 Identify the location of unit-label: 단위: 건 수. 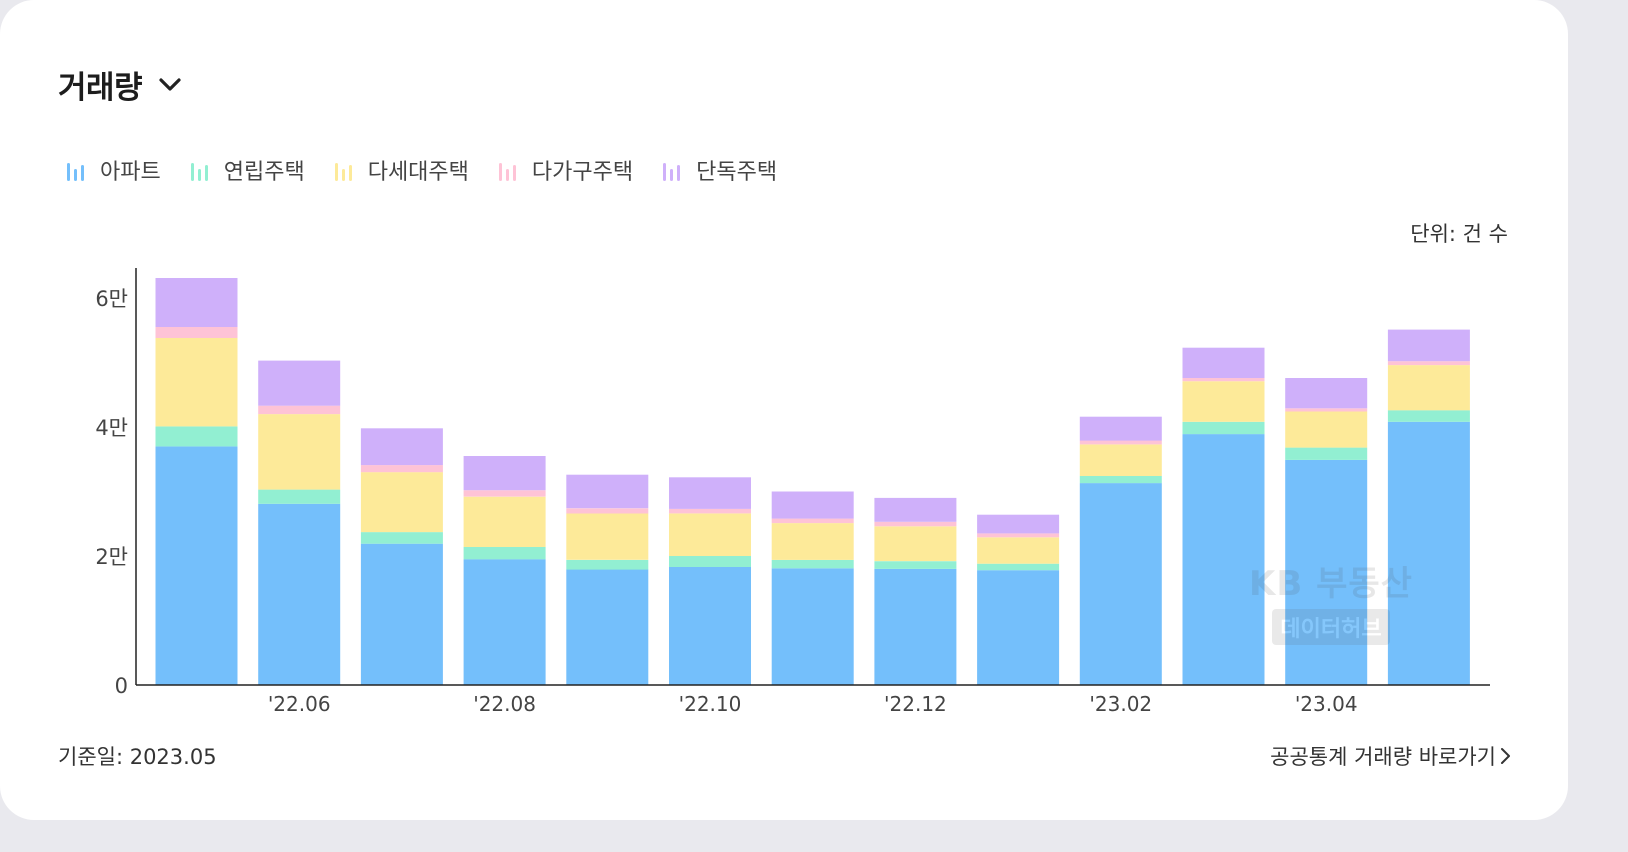
(1459, 234).